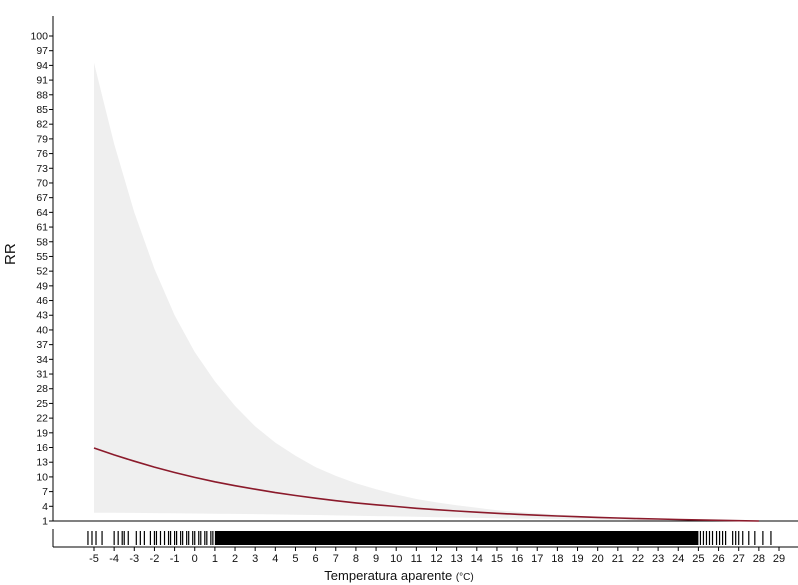 The height and width of the screenshot is (585, 798). I want to click on y-tick-label: 28, so click(42, 389).